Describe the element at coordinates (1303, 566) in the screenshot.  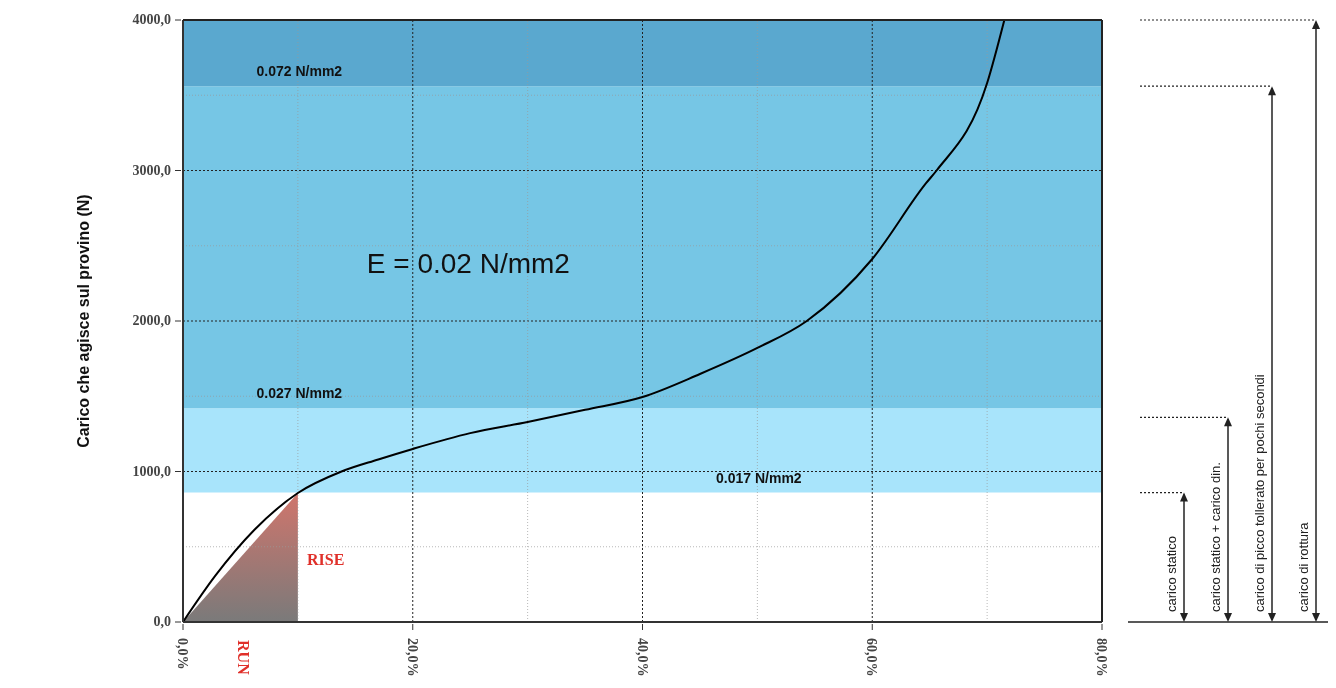
I see `text: carico di rottura` at that location.